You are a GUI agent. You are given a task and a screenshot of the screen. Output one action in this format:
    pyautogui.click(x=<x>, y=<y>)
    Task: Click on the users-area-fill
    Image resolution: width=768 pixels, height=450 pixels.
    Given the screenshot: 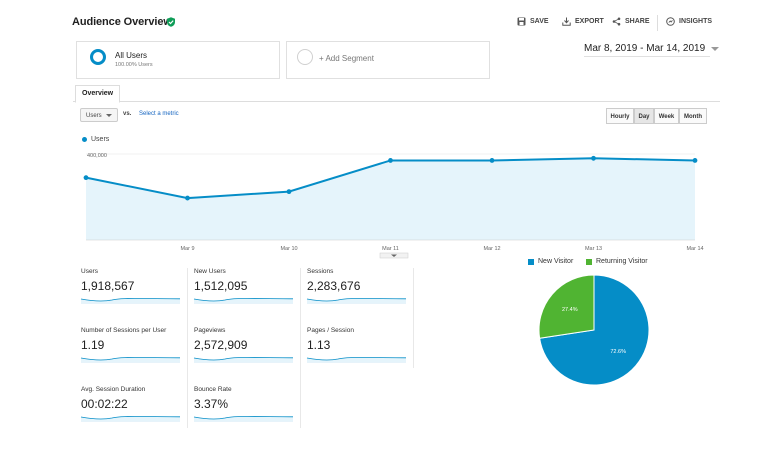 What is the action you would take?
    pyautogui.click(x=390, y=199)
    